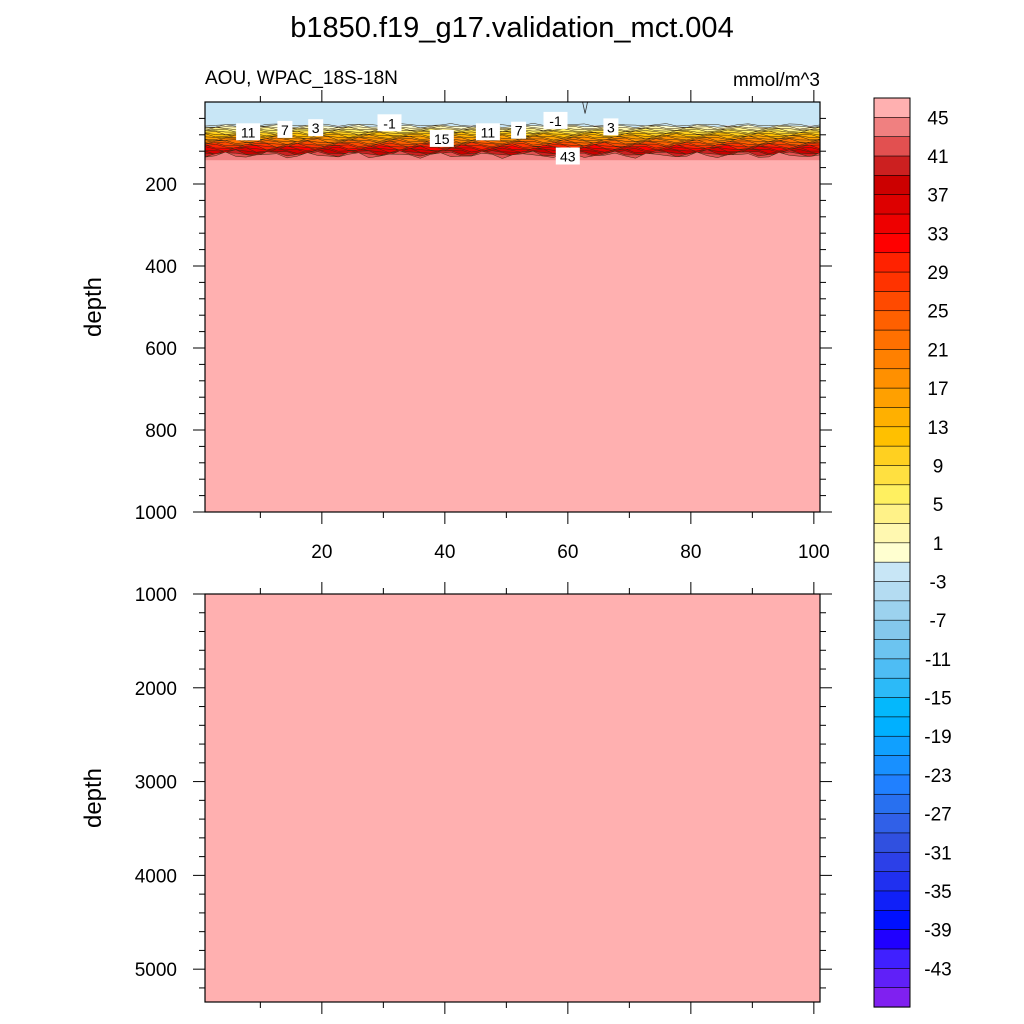 The image size is (1024, 1024). Describe the element at coordinates (937, 853) in the screenshot. I see `colorbar-label: -31` at that location.